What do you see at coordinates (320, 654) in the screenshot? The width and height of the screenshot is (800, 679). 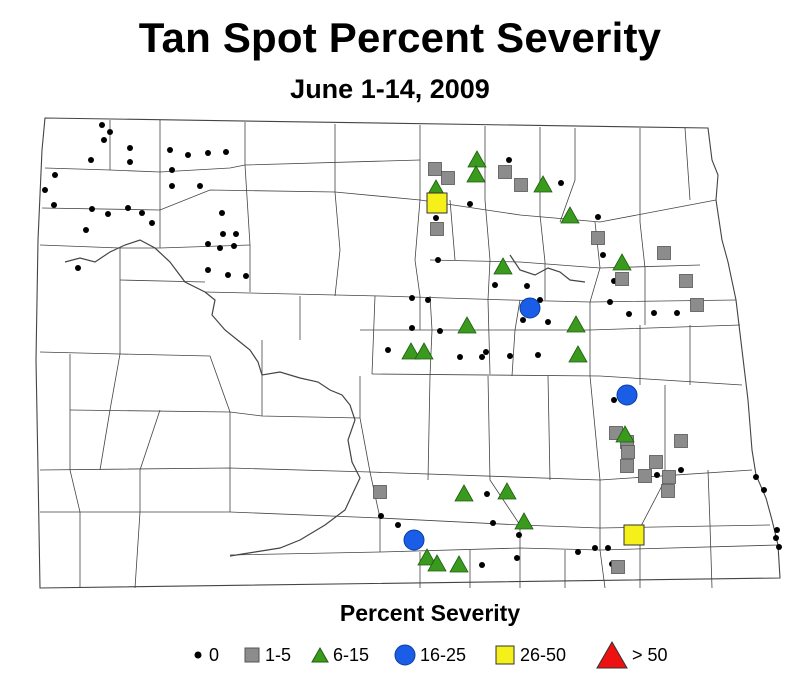 I see `green-triangle-icon` at bounding box center [320, 654].